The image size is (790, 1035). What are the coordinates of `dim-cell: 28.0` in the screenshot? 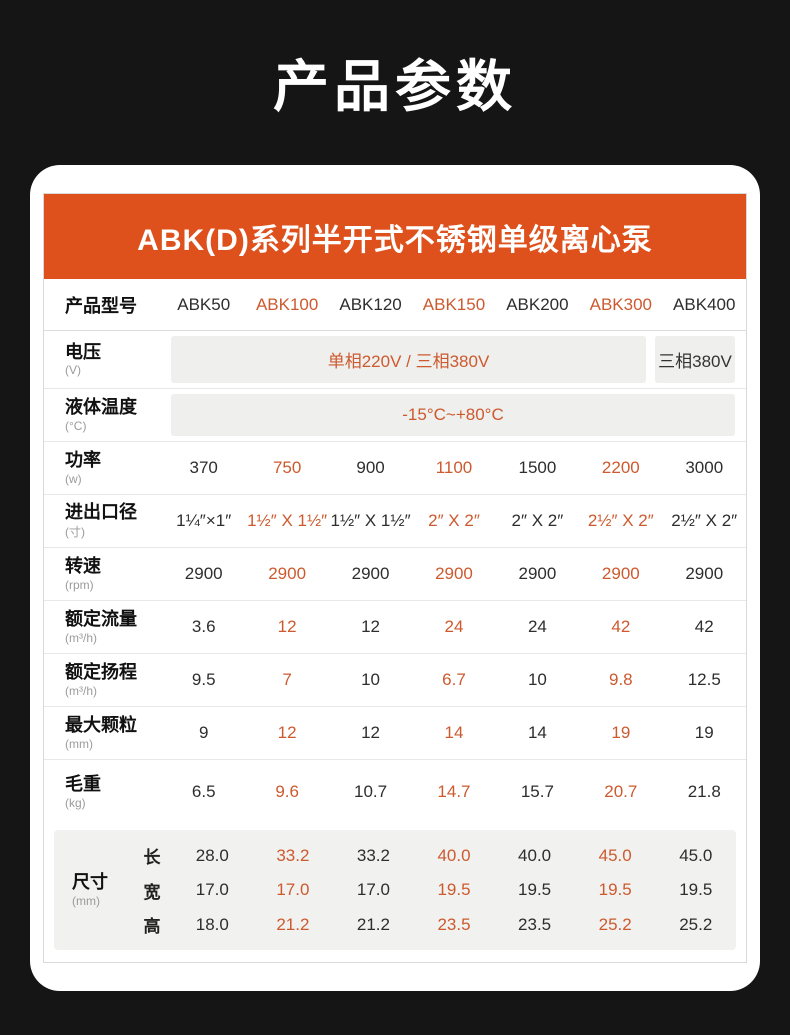 It's located at (212, 855).